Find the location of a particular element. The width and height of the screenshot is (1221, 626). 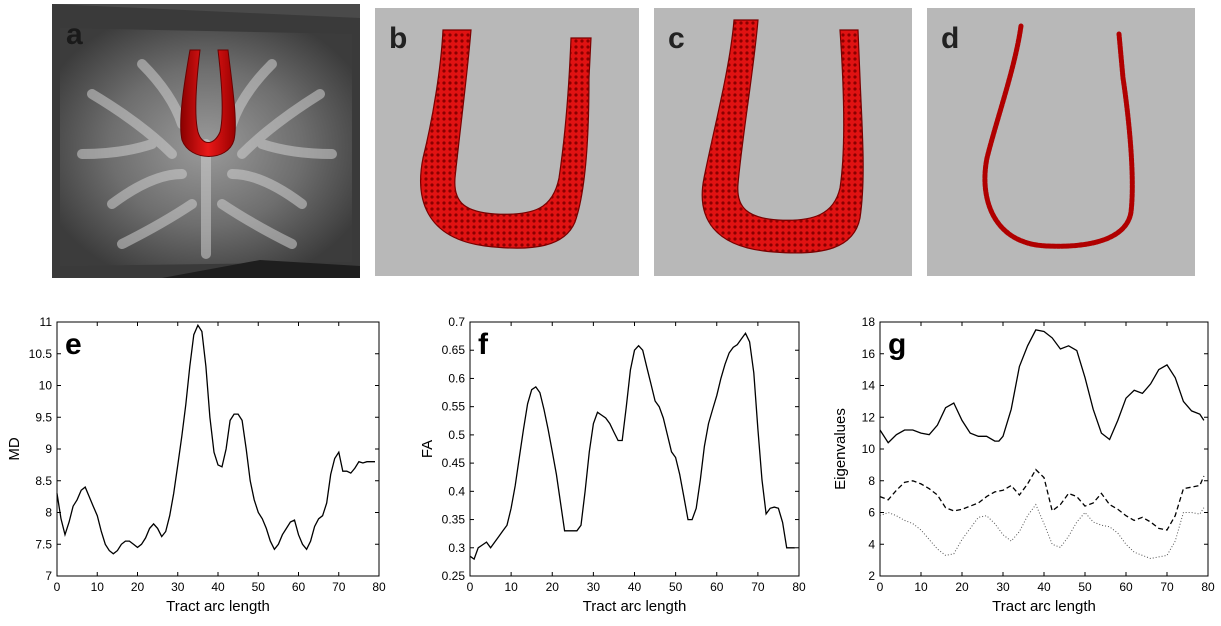

panel-letter-g: g is located at coordinates (897, 344).